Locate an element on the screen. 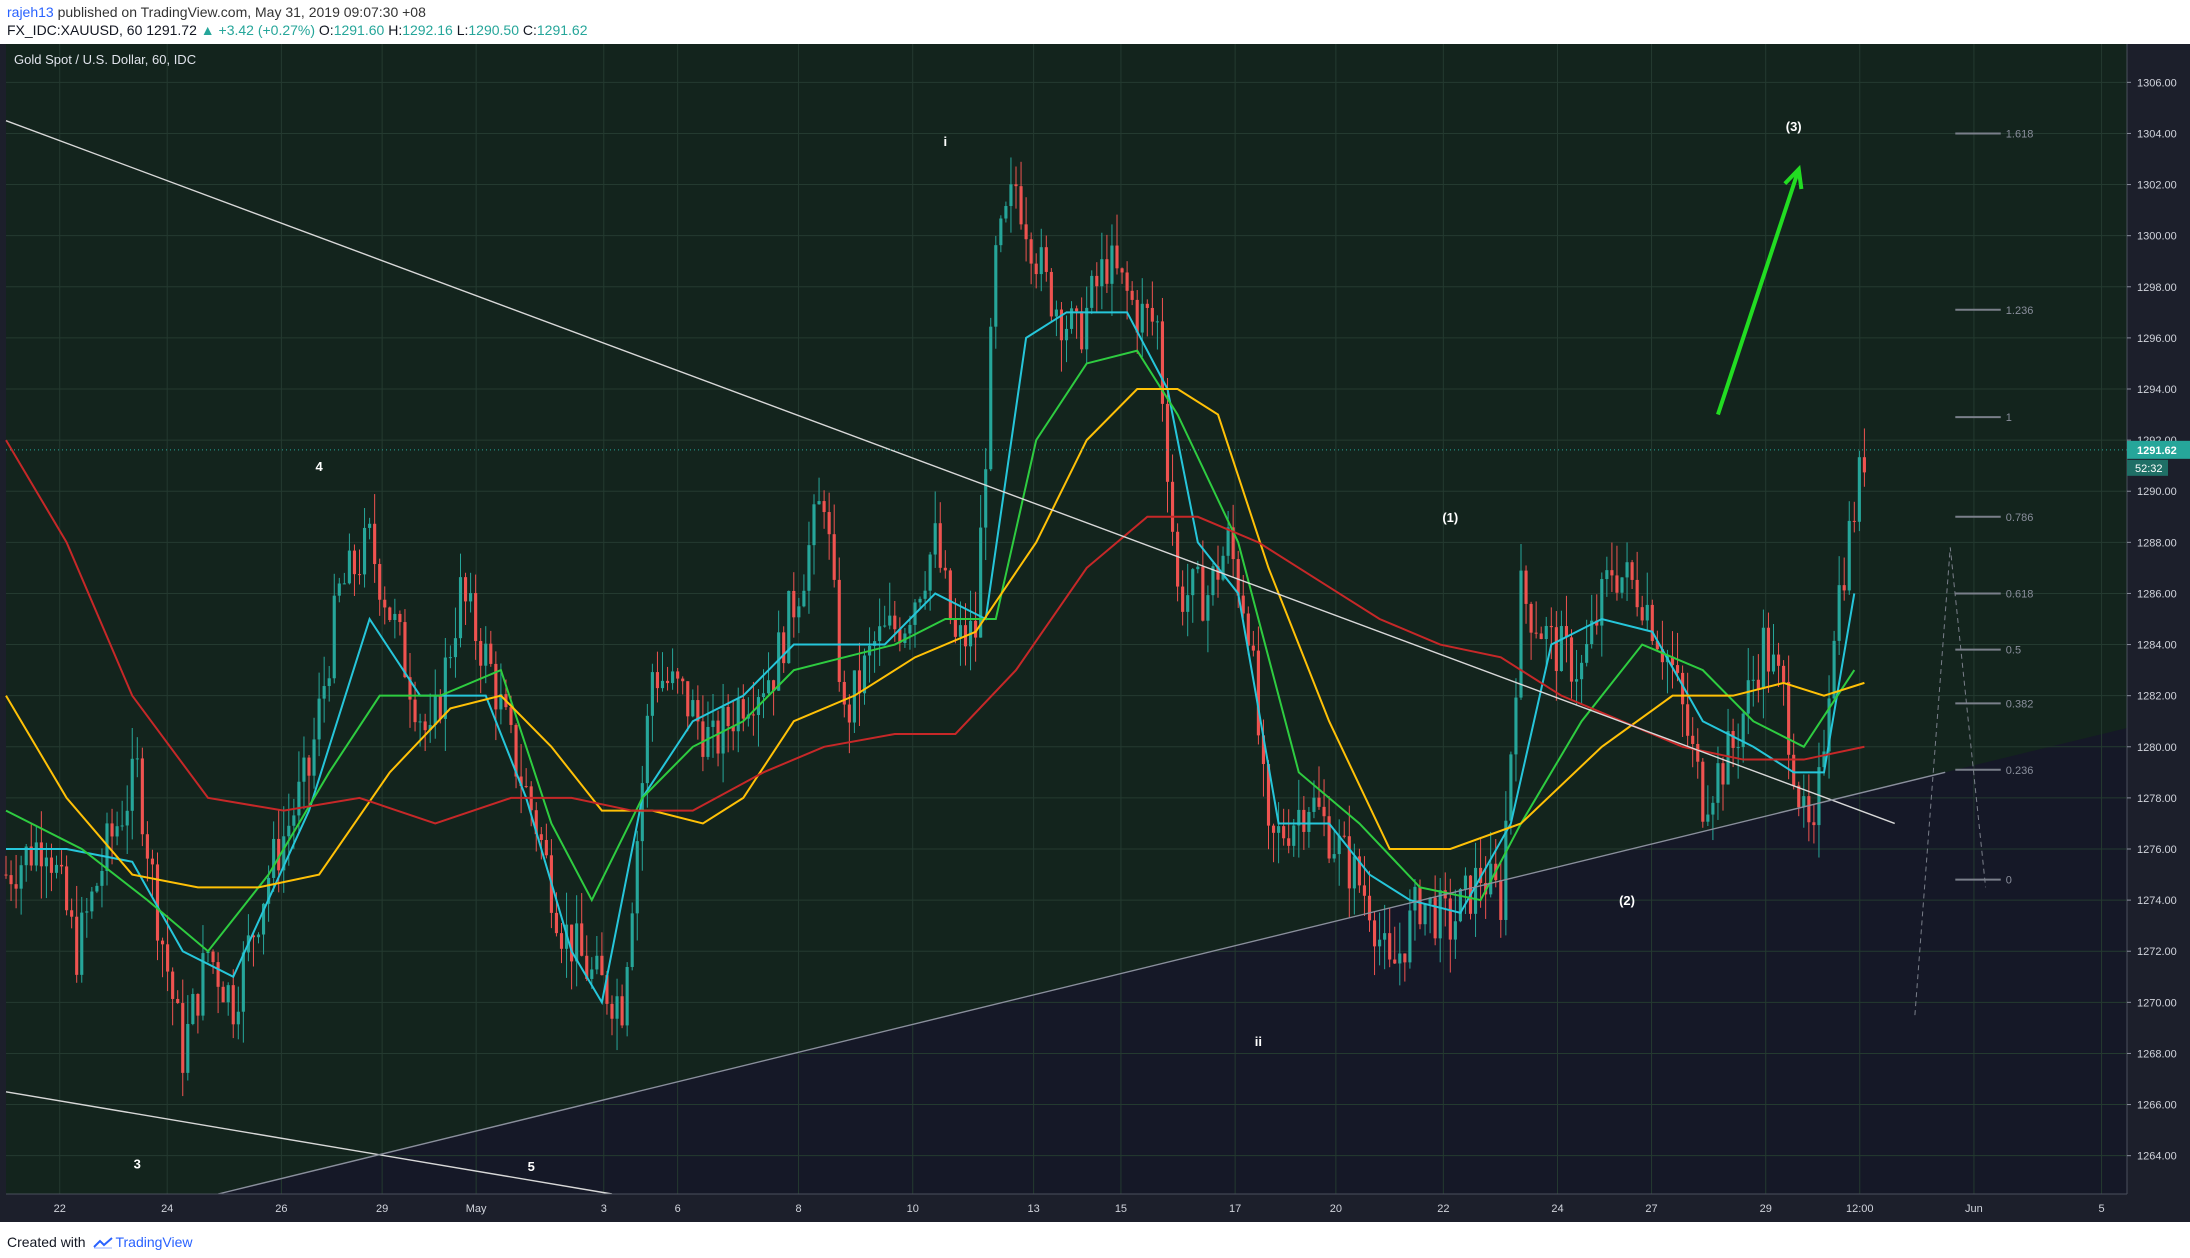  time-tick-label: 29 is located at coordinates (1766, 1209).